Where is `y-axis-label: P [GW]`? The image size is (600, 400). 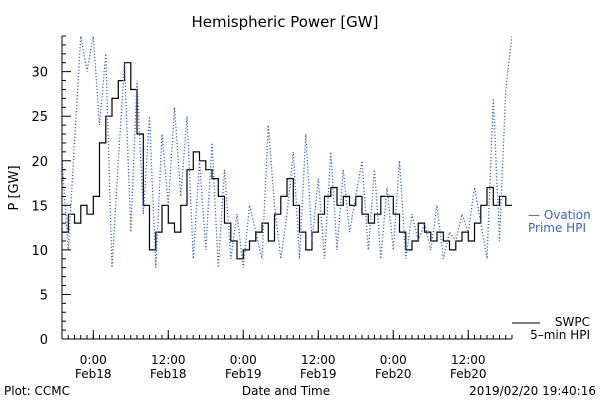
y-axis-label: P [GW] is located at coordinates (14, 187).